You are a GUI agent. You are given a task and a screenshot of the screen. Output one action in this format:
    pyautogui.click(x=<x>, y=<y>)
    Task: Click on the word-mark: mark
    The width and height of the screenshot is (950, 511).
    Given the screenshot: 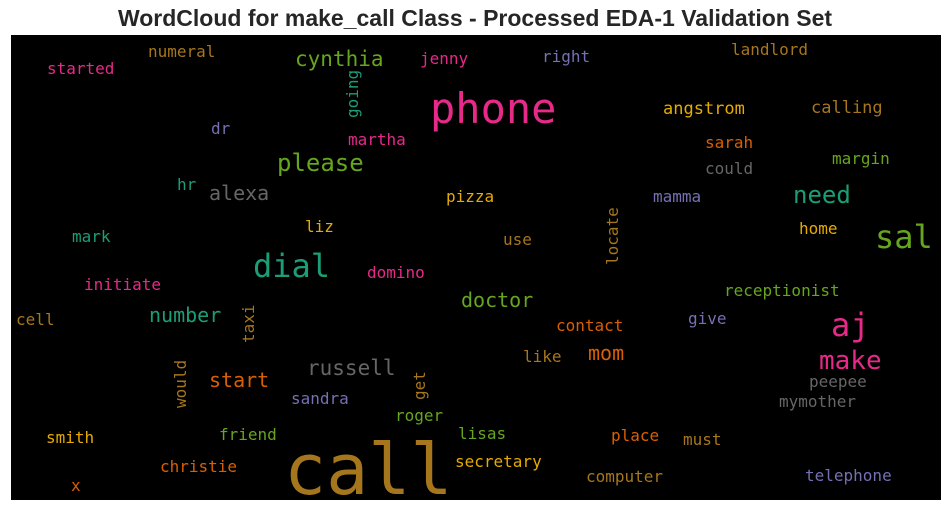 What is the action you would take?
    pyautogui.click(x=91, y=236)
    